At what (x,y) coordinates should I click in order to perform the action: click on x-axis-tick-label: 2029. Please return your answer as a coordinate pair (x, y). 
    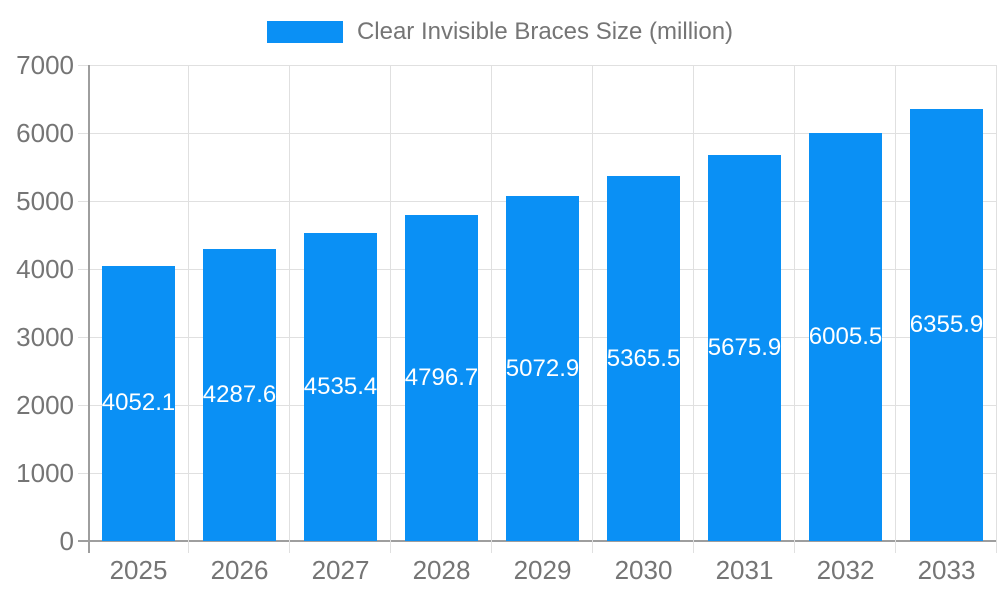
    Looking at the image, I should click on (542, 570).